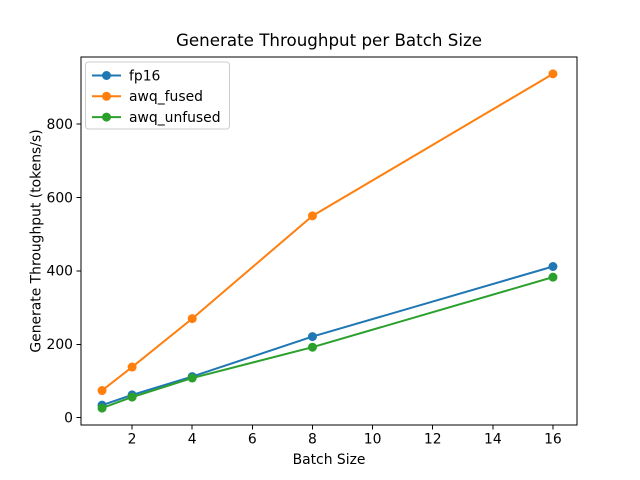  I want to click on legend-label: fp16, so click(144, 76).